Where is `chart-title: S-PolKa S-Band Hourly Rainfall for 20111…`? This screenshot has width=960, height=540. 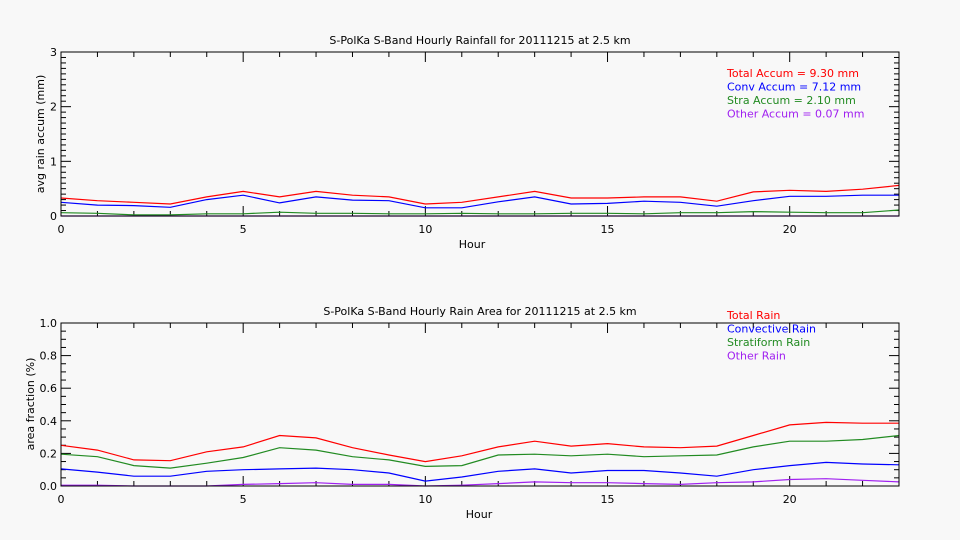
chart-title: S-PolKa S-Band Hourly Rainfall for 20111… is located at coordinates (479, 40).